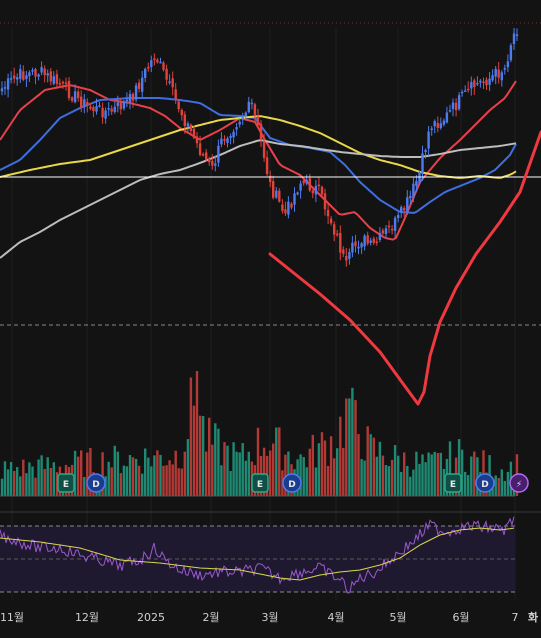 Image resolution: width=541 pixels, height=638 pixels. I want to click on earnings-marker, so click(260, 483).